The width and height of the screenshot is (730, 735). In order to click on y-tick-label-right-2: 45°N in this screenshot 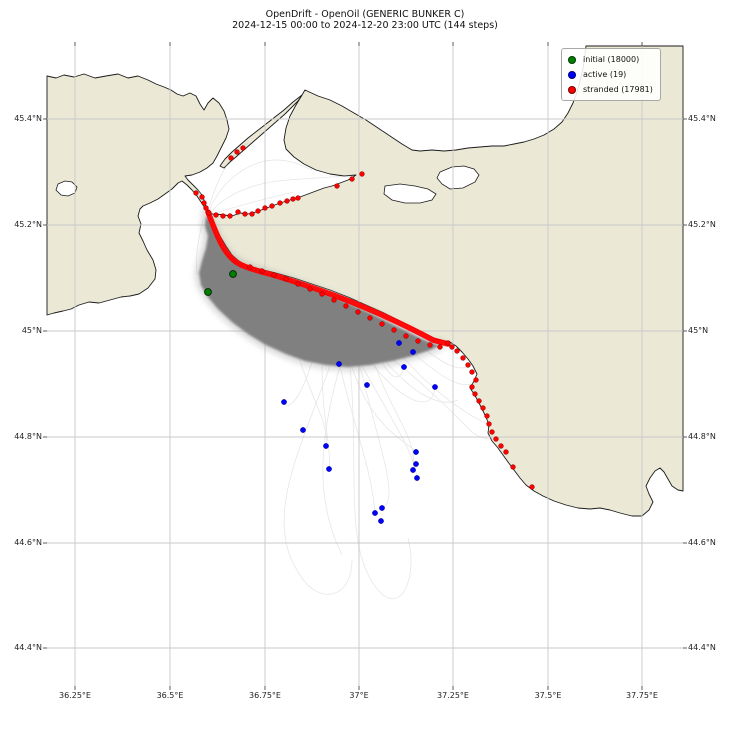, I will do `click(698, 330)`.